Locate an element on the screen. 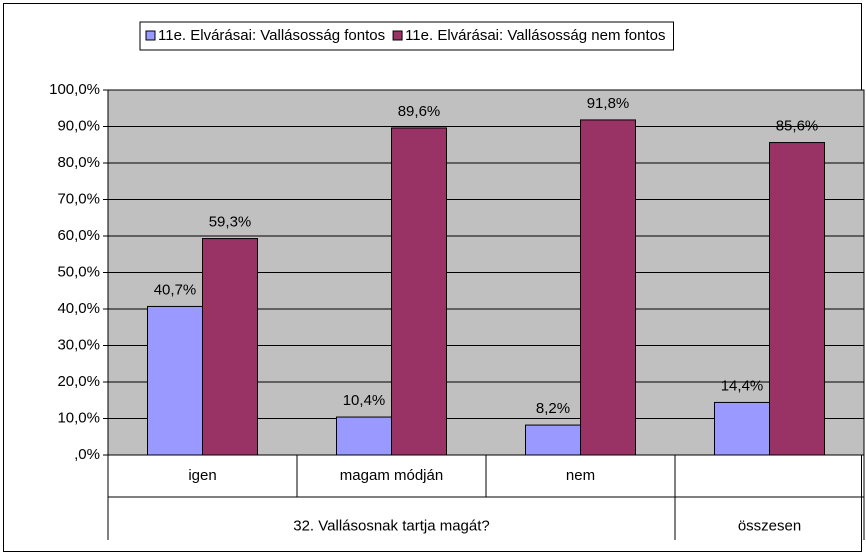 This screenshot has width=866, height=560. group-label: 32. Vallásosnak tartja magát? is located at coordinates (391, 525).